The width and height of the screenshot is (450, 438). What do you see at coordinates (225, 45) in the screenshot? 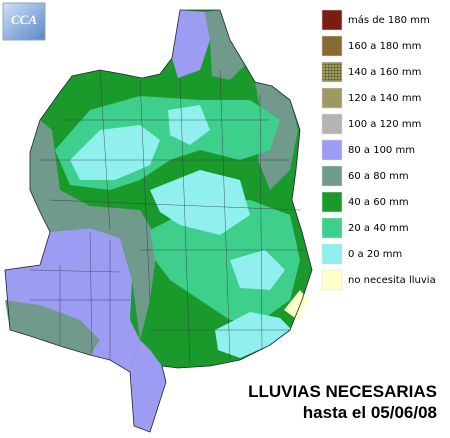
I see `region-60-80-north` at bounding box center [225, 45].